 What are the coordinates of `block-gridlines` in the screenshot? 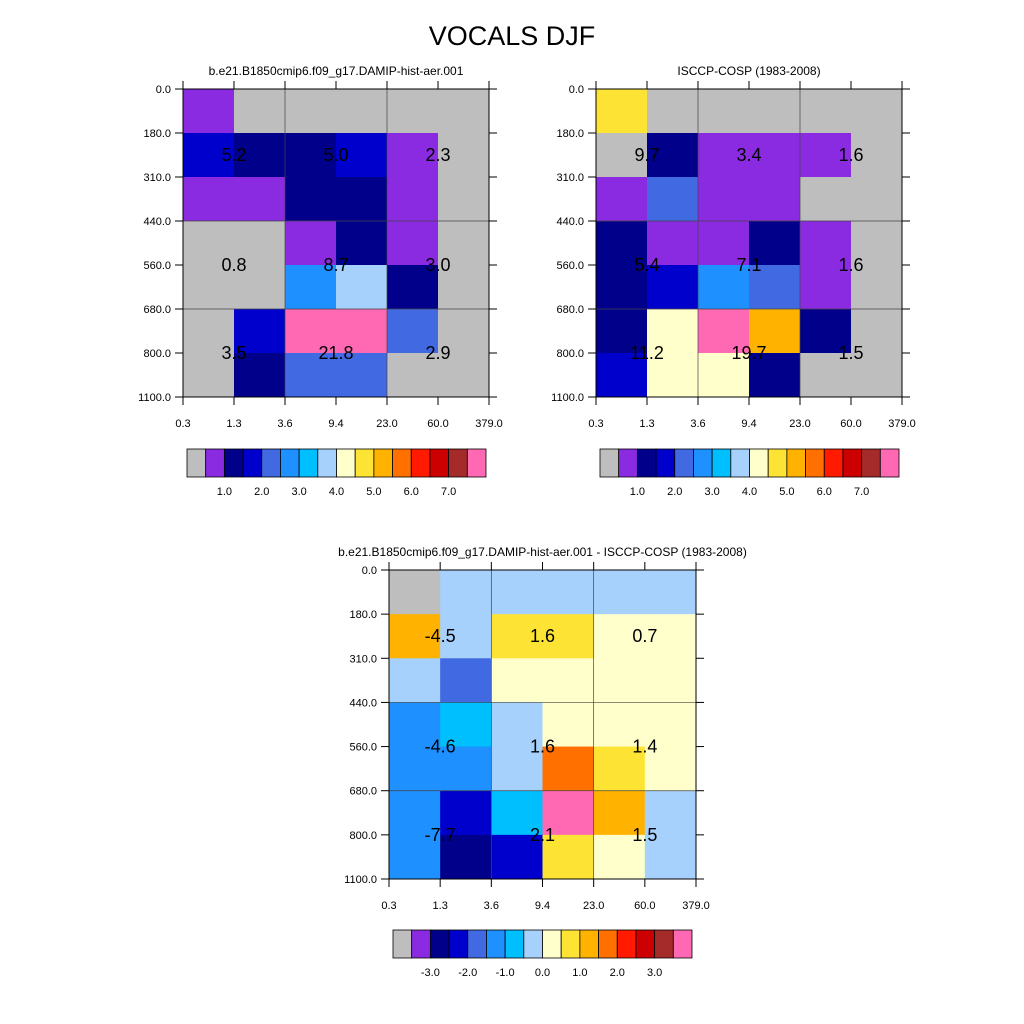 It's located at (336, 243).